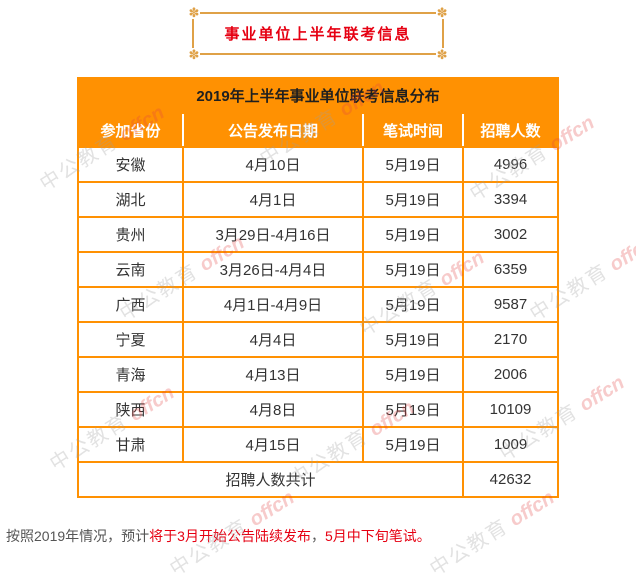 This screenshot has height=581, width=636. I want to click on announce-date-cell: 4月15日, so click(273, 444).